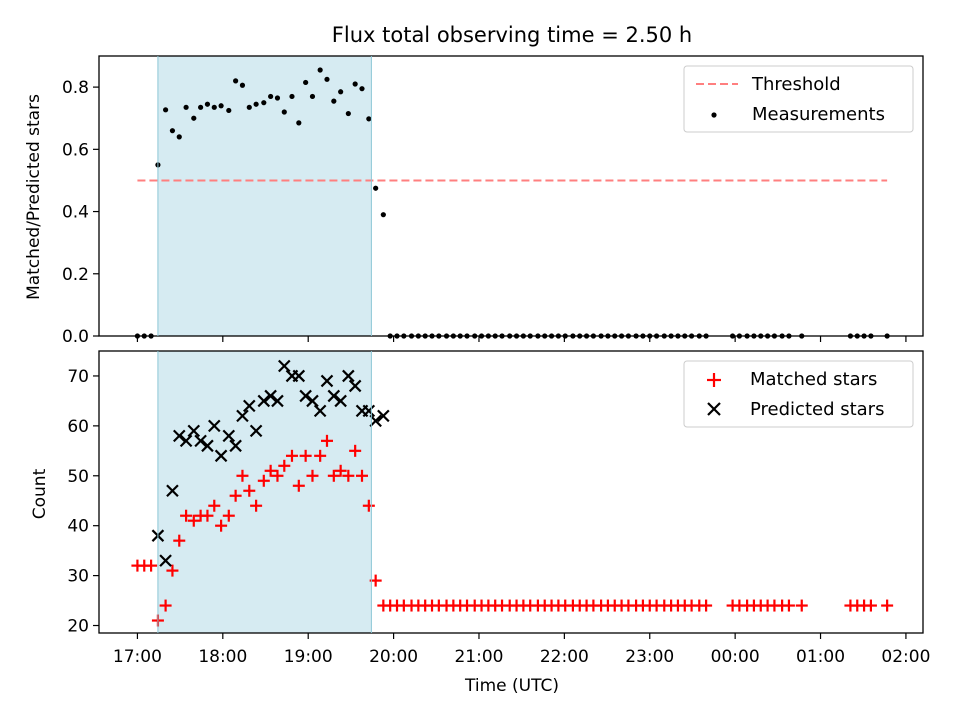 The image size is (960, 720). I want to click on x-tick-label: 00:00, so click(735, 657).